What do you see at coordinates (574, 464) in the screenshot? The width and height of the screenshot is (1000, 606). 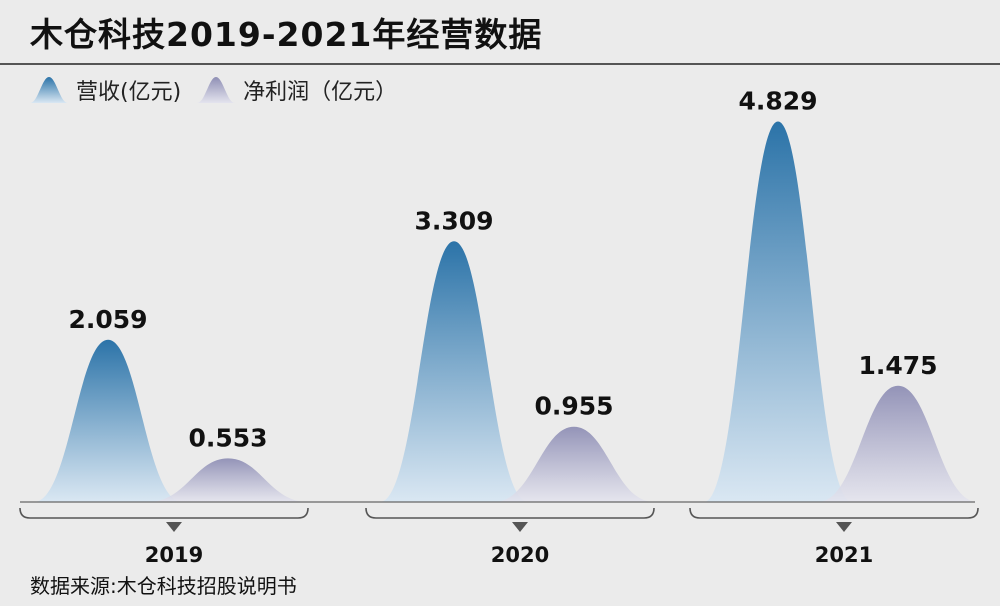 I see `bar-profit-2020` at bounding box center [574, 464].